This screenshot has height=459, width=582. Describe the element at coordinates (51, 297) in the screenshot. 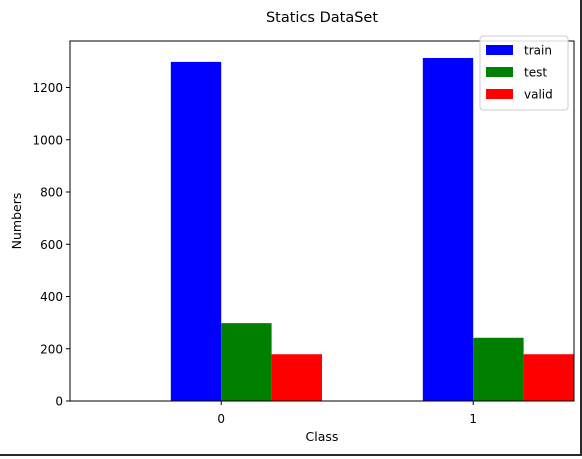

I see `y-tick-label: 400` at that location.